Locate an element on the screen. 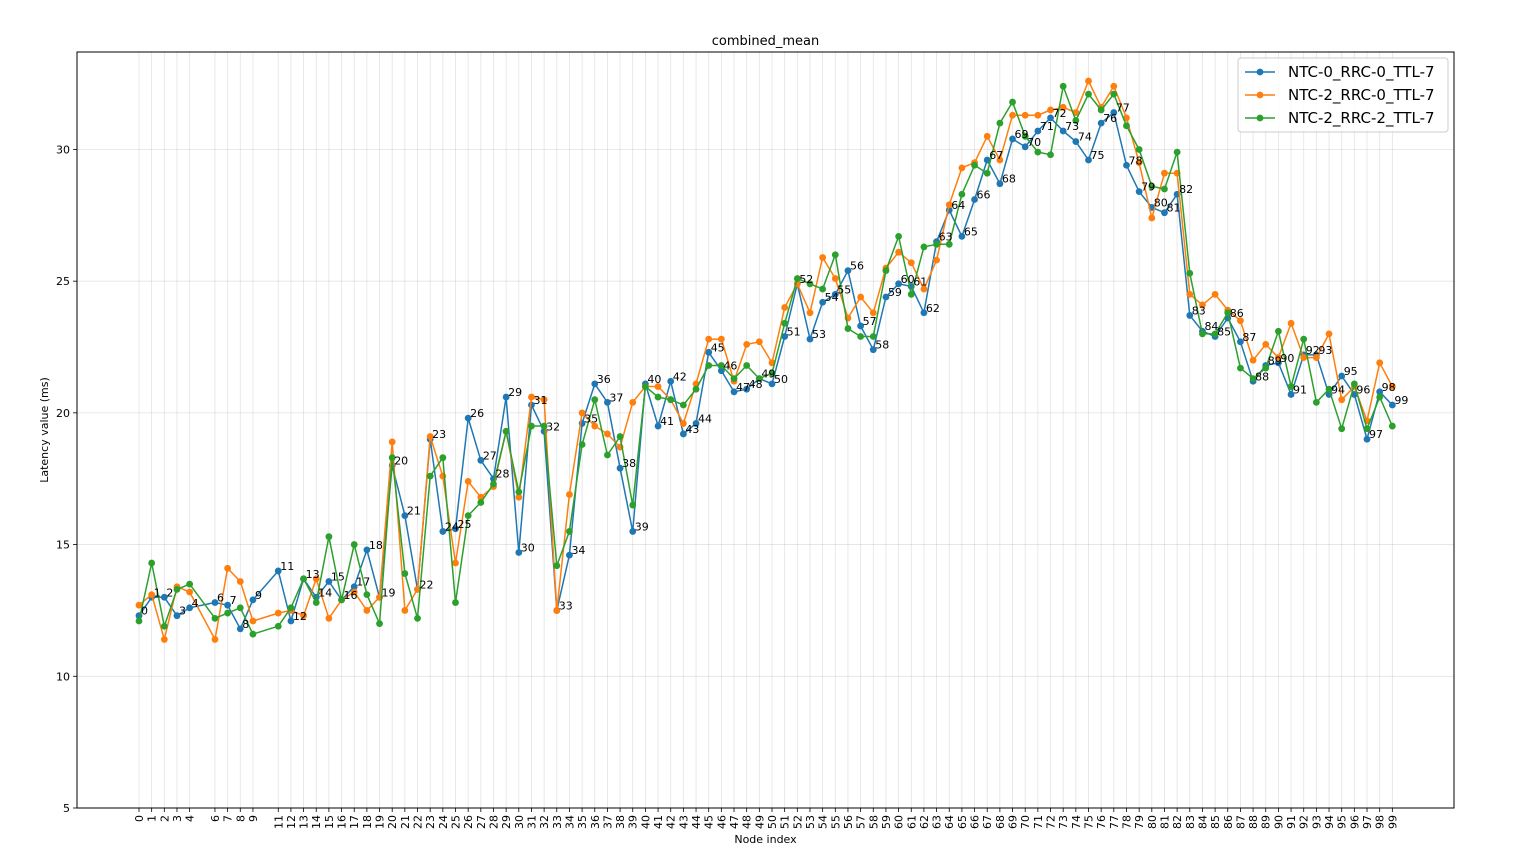  x-tick-label: 36 is located at coordinates (595, 822).